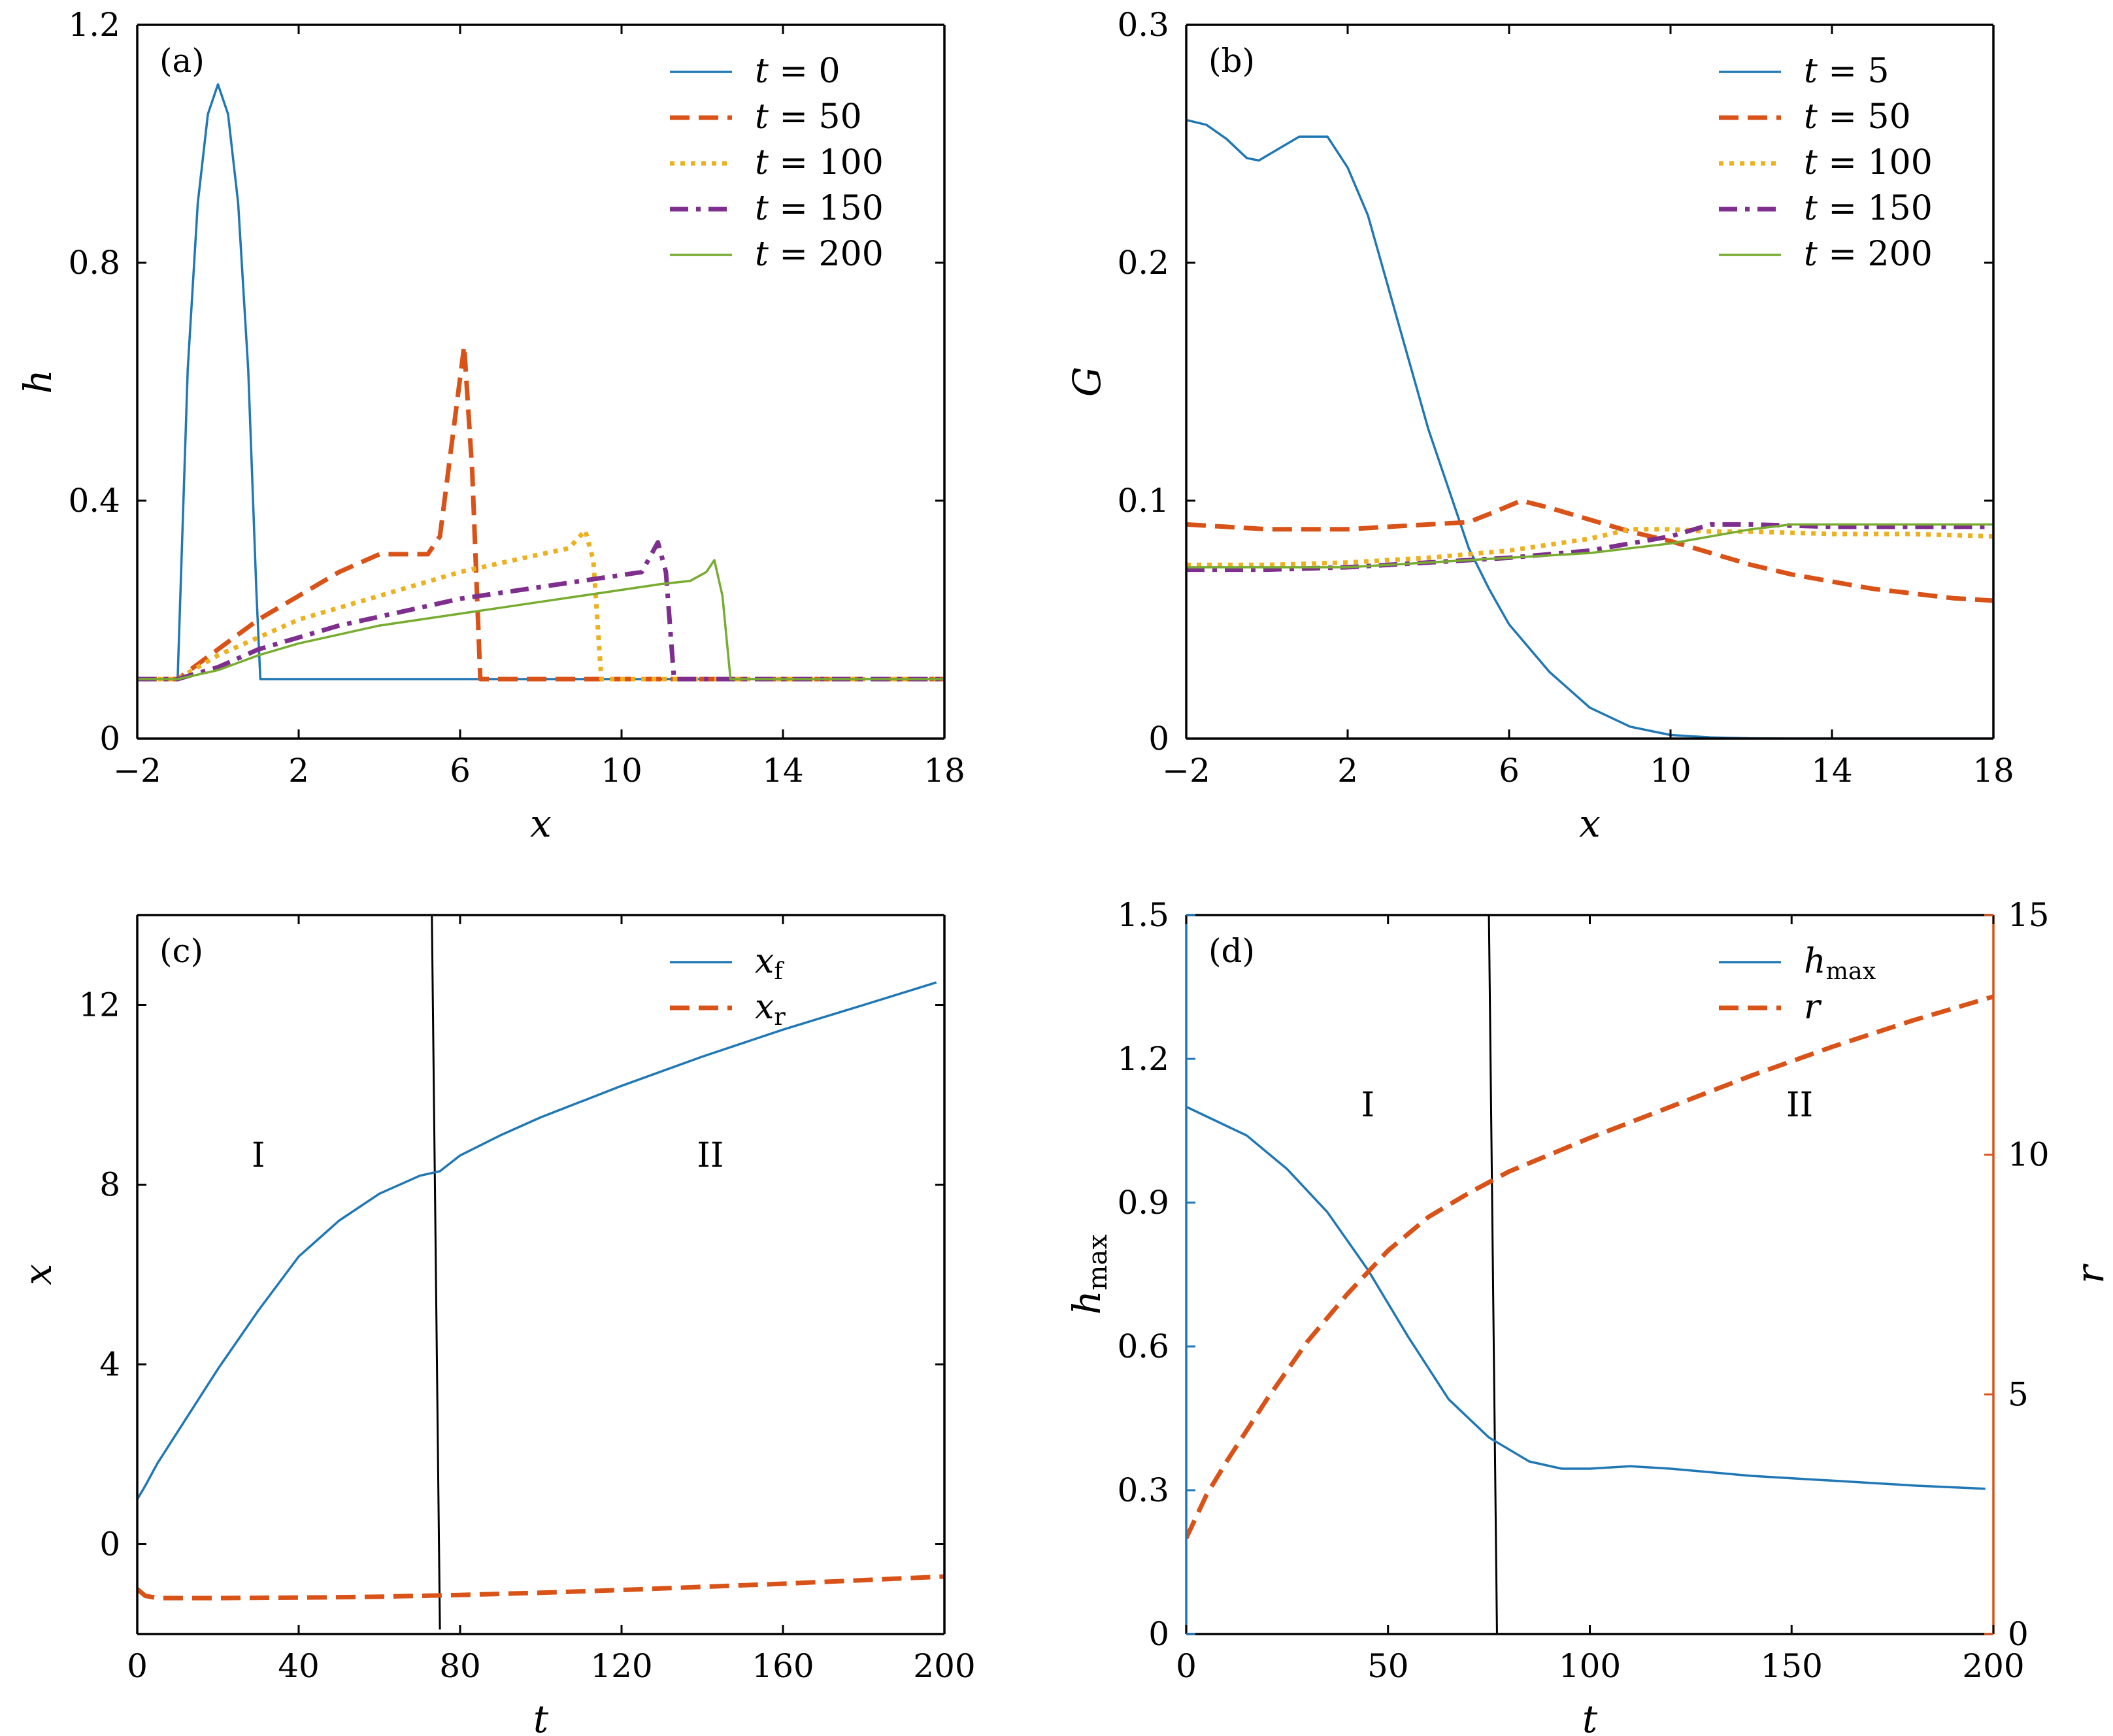  I want to click on y-axis-label: x, so click(38, 1275).